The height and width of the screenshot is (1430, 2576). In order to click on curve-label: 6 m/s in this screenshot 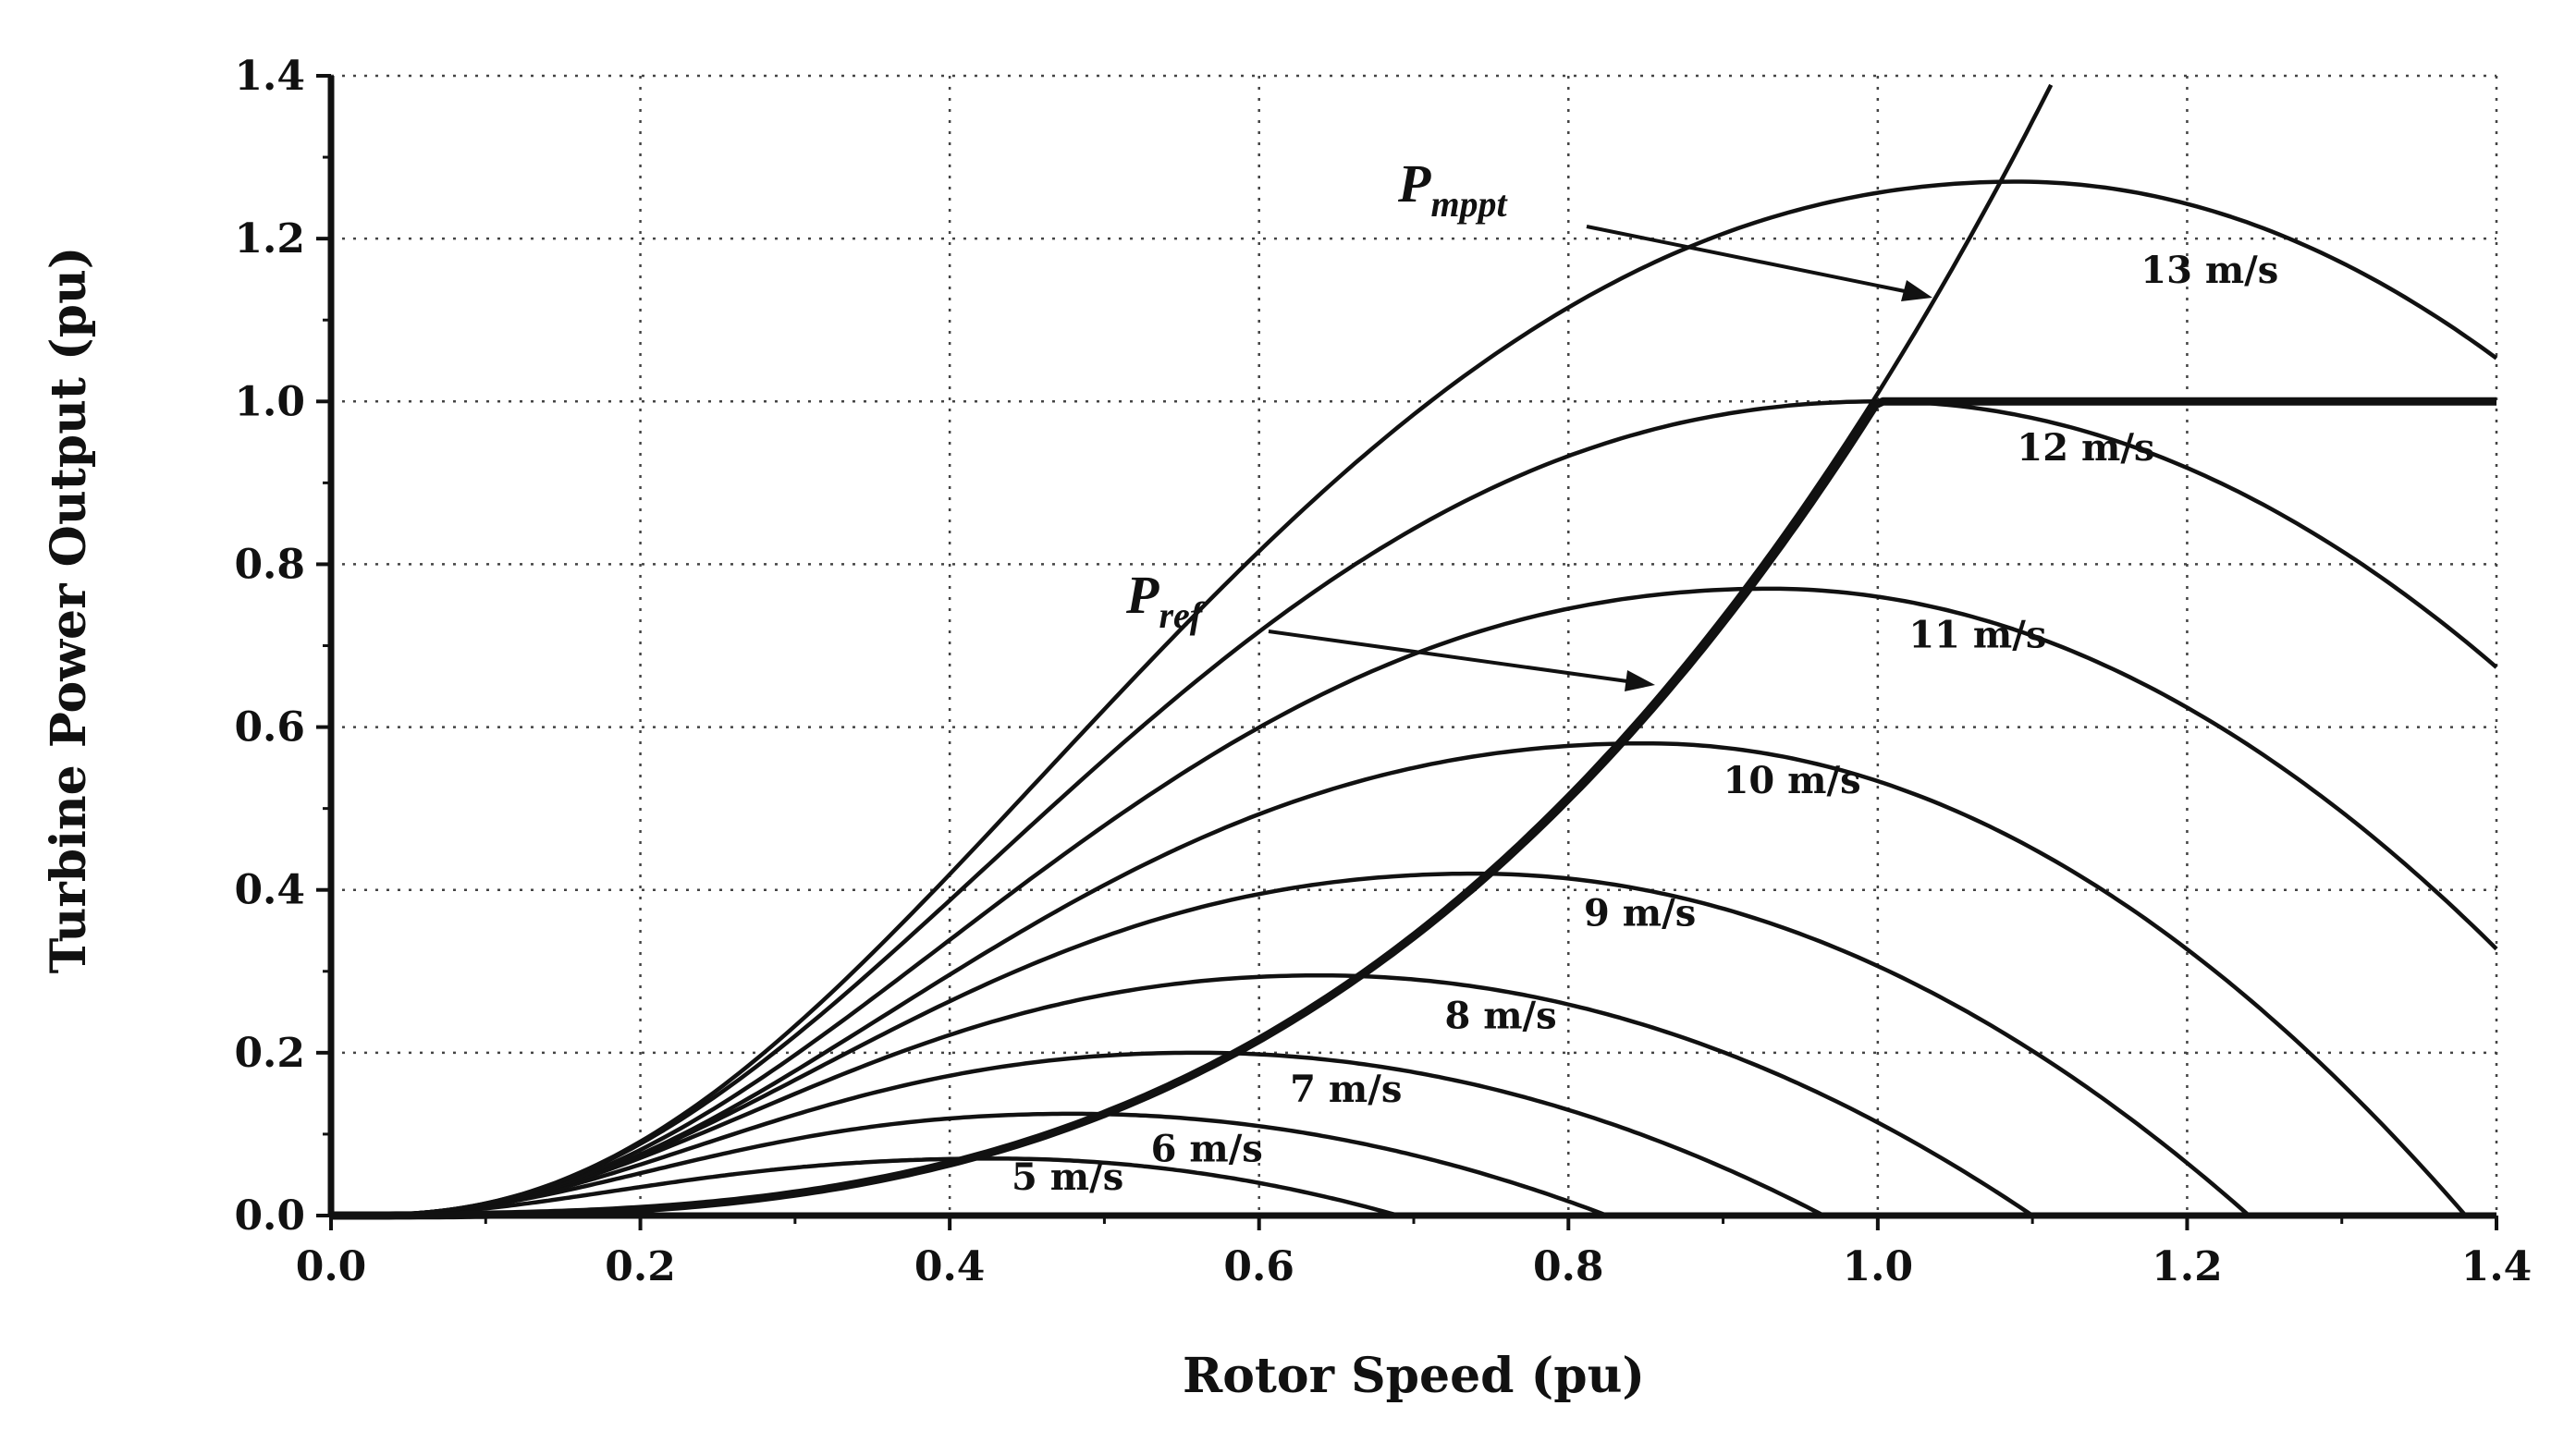, I will do `click(1207, 1149)`.